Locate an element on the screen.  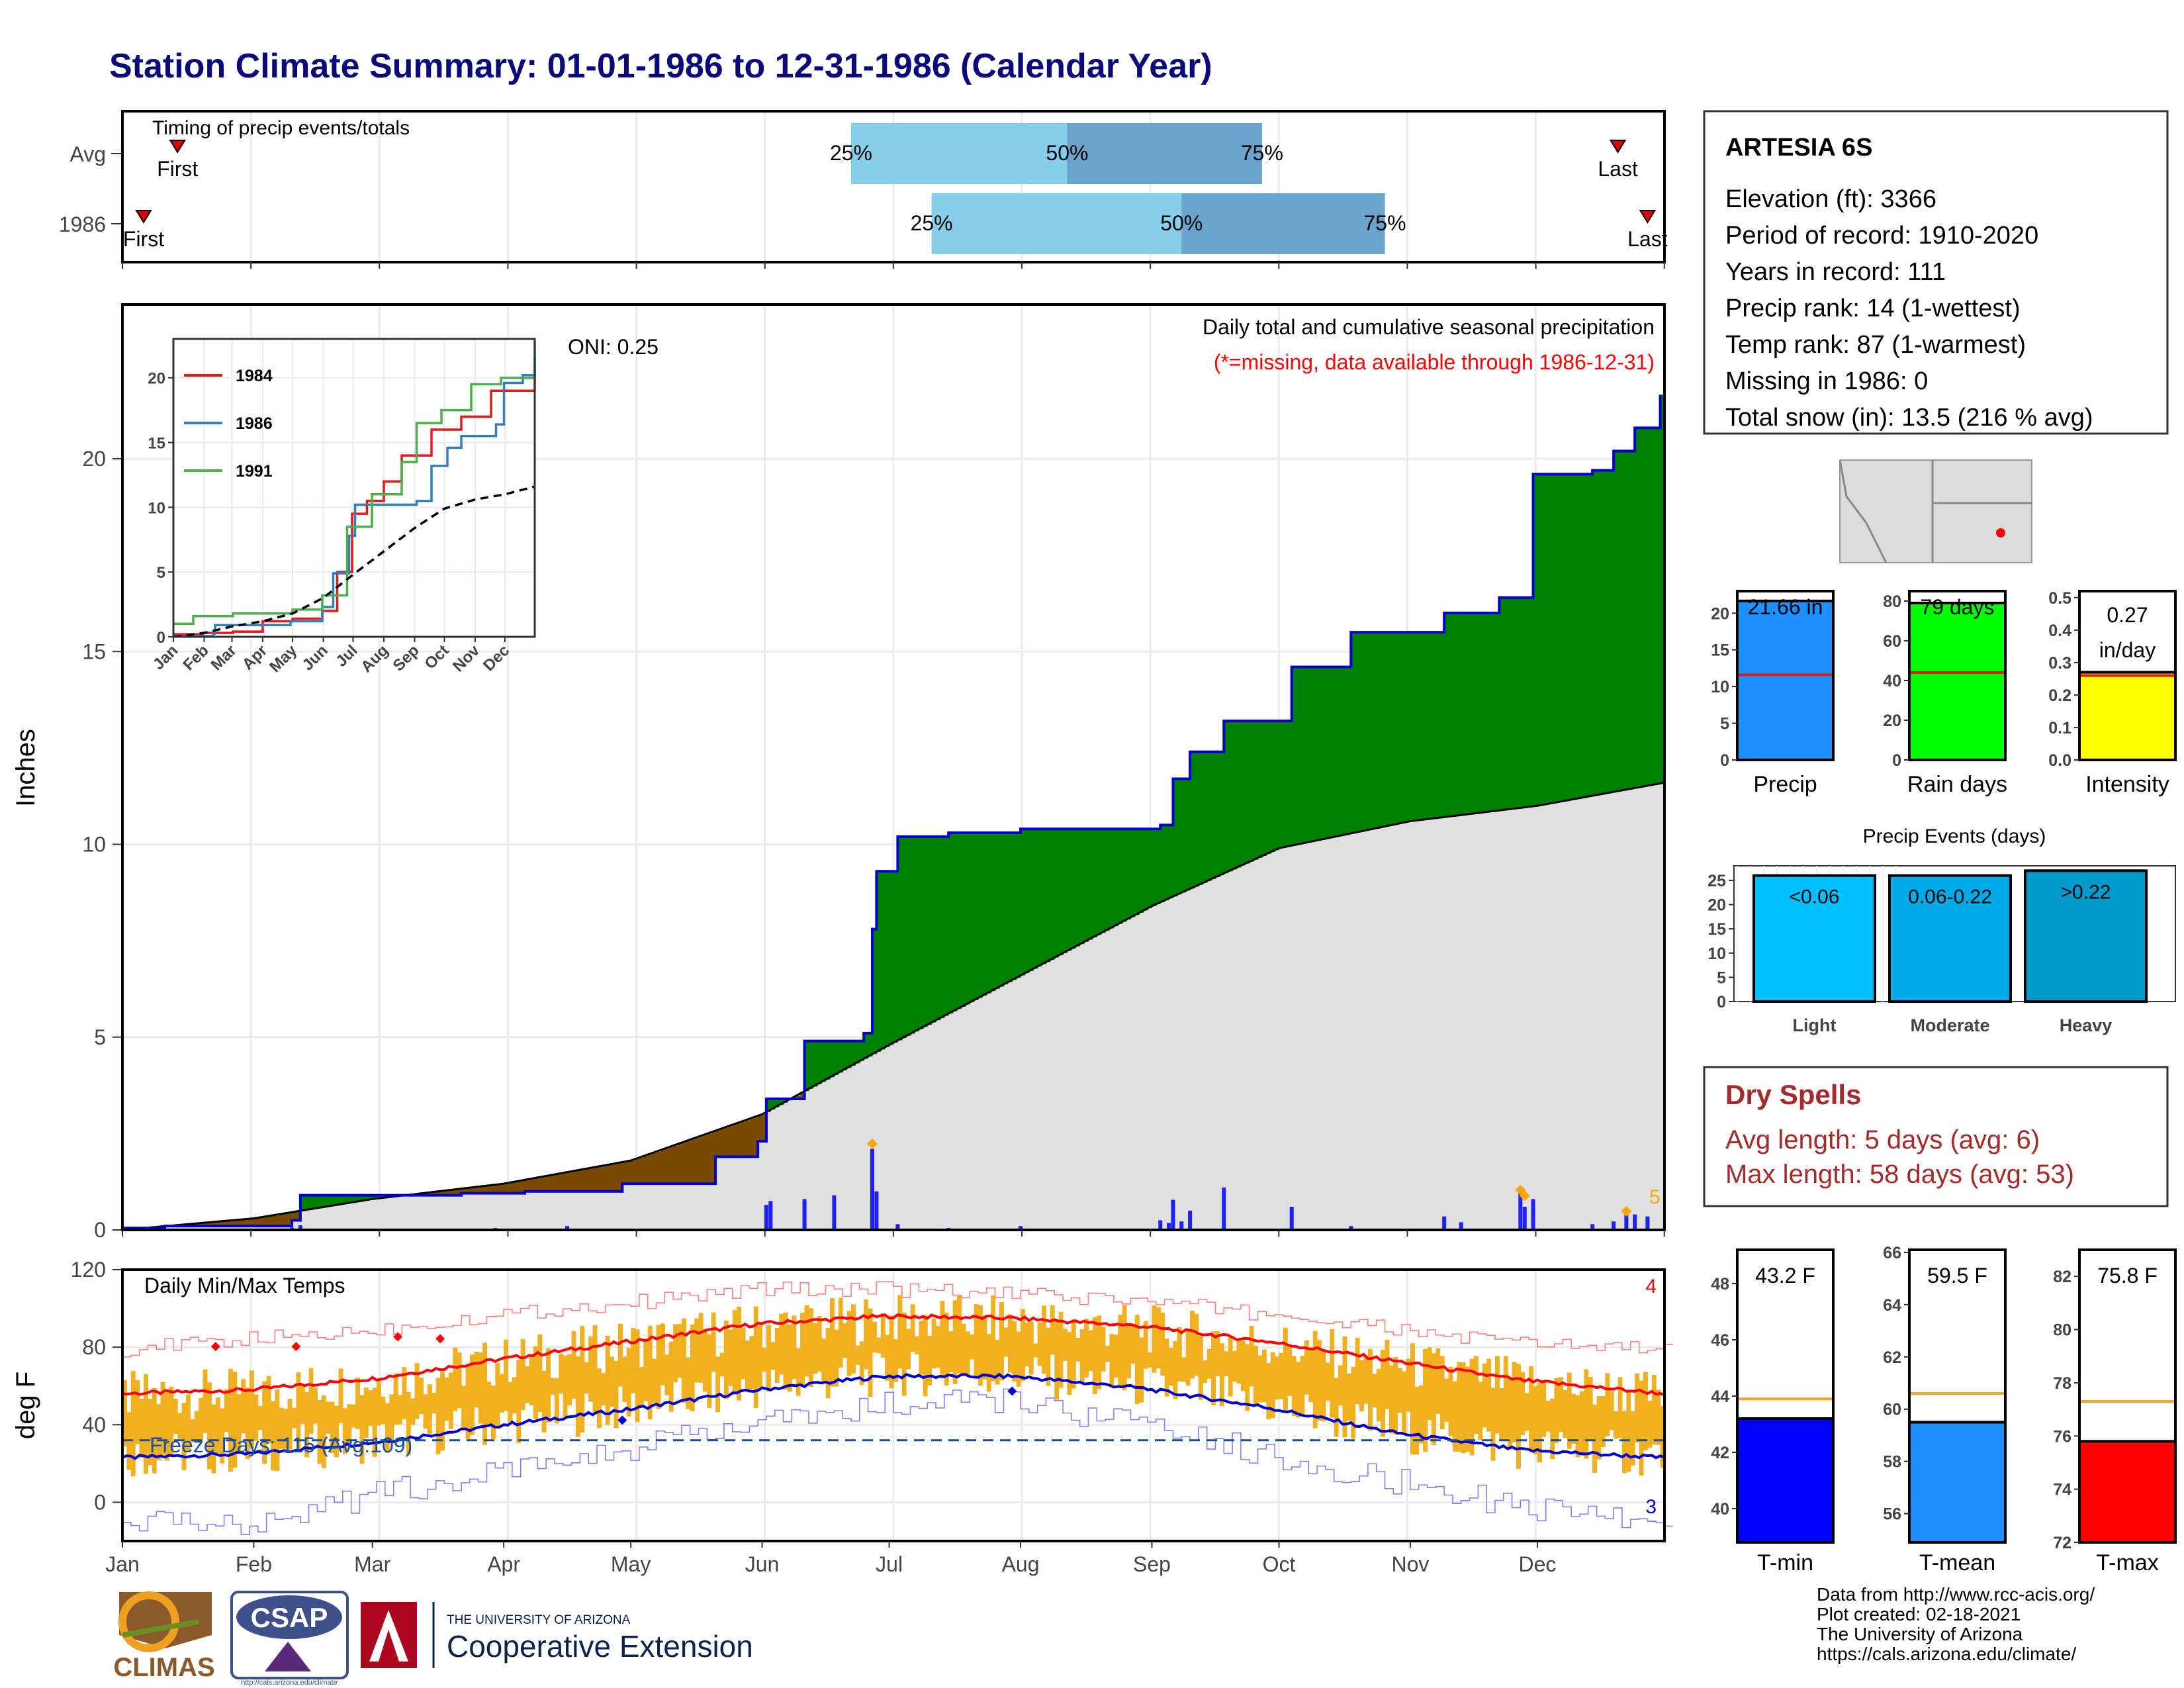
temp-mini-label: T-mean is located at coordinates (1957, 1562).